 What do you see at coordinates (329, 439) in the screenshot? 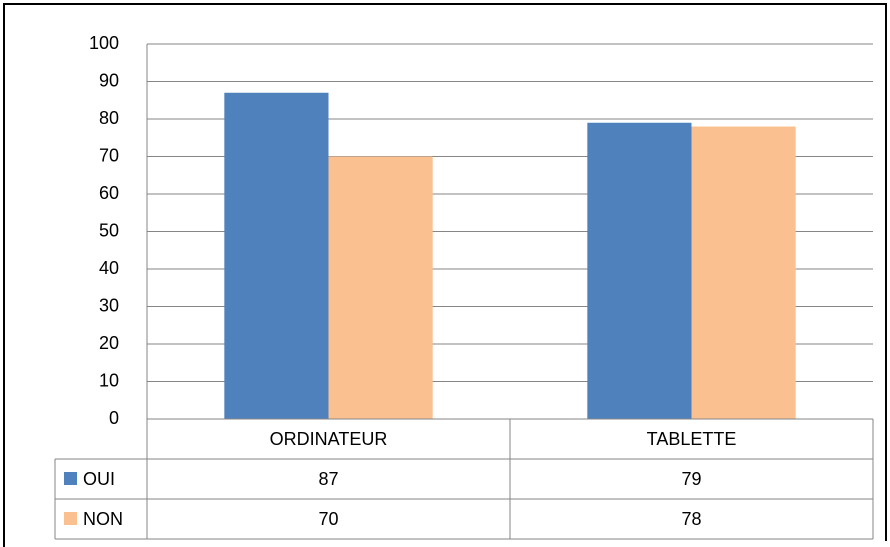
I see `x-tick-label: ORDINATEUR` at bounding box center [329, 439].